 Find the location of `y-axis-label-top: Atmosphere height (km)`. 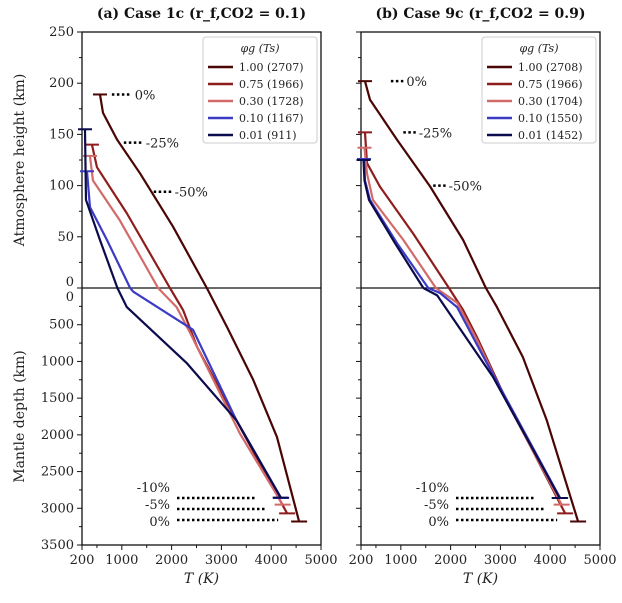

y-axis-label-top: Atmosphere height (km) is located at coordinates (20, 161).